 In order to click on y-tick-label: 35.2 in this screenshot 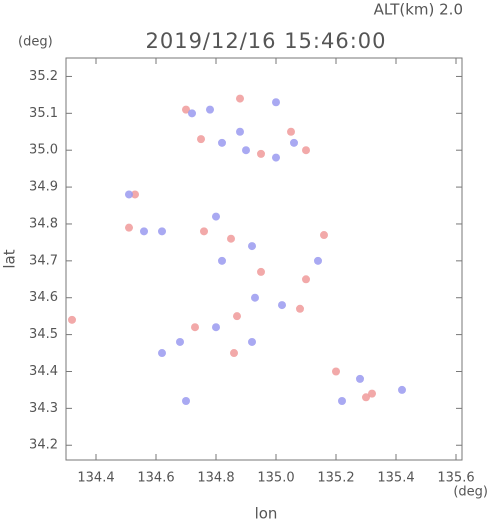, I will do `click(43, 76)`.